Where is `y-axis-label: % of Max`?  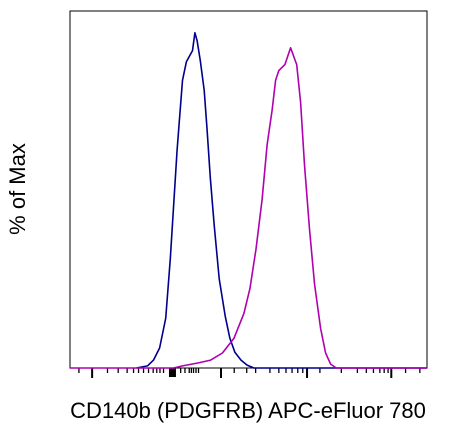 y-axis-label: % of Max is located at coordinates (17, 189).